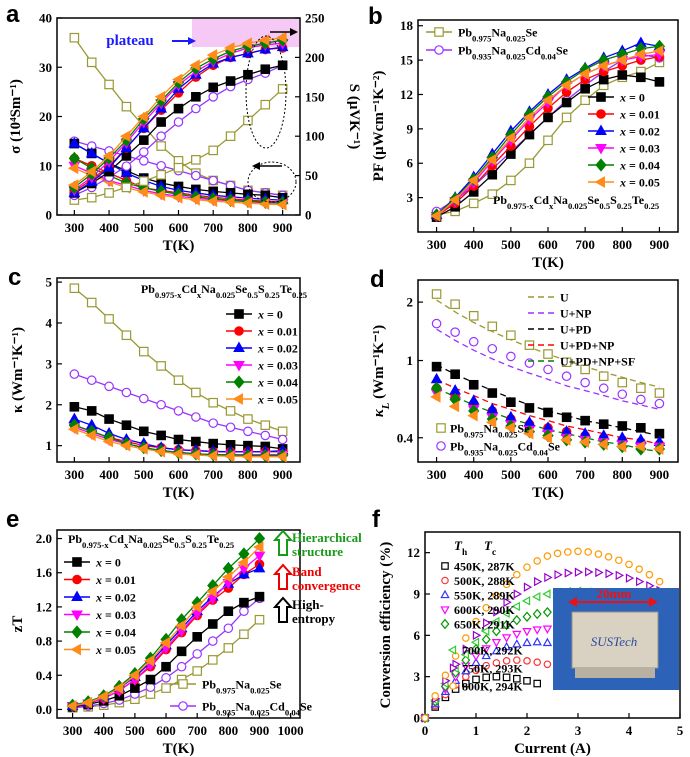  I want to click on text-part: 0.025, so click(225, 295).